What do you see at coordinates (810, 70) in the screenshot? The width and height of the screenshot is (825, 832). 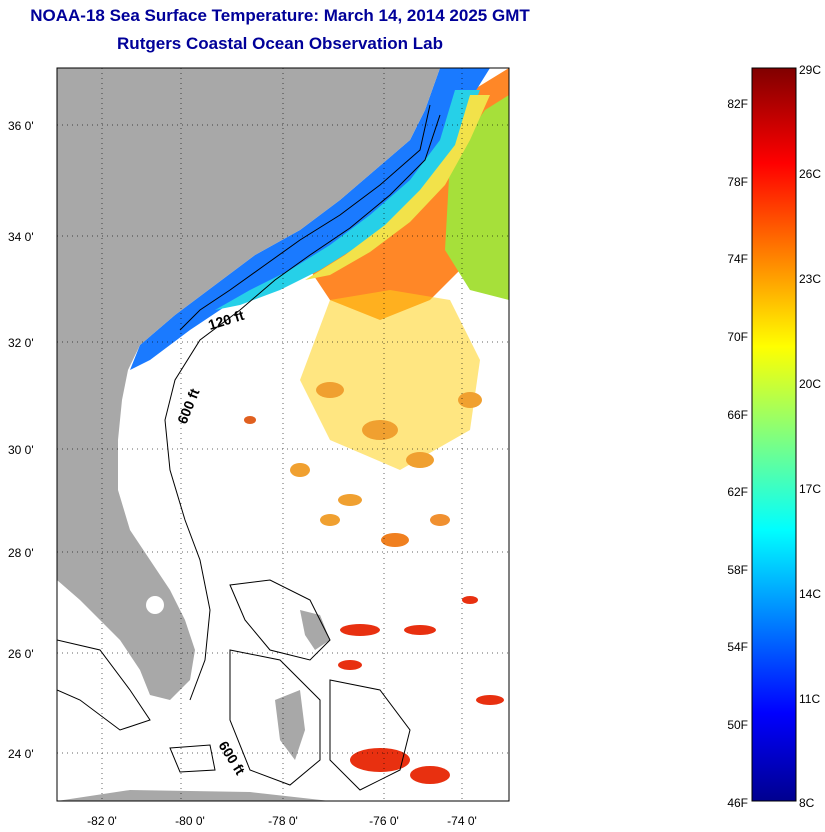 I see `colorbar-c-label: 29C` at bounding box center [810, 70].